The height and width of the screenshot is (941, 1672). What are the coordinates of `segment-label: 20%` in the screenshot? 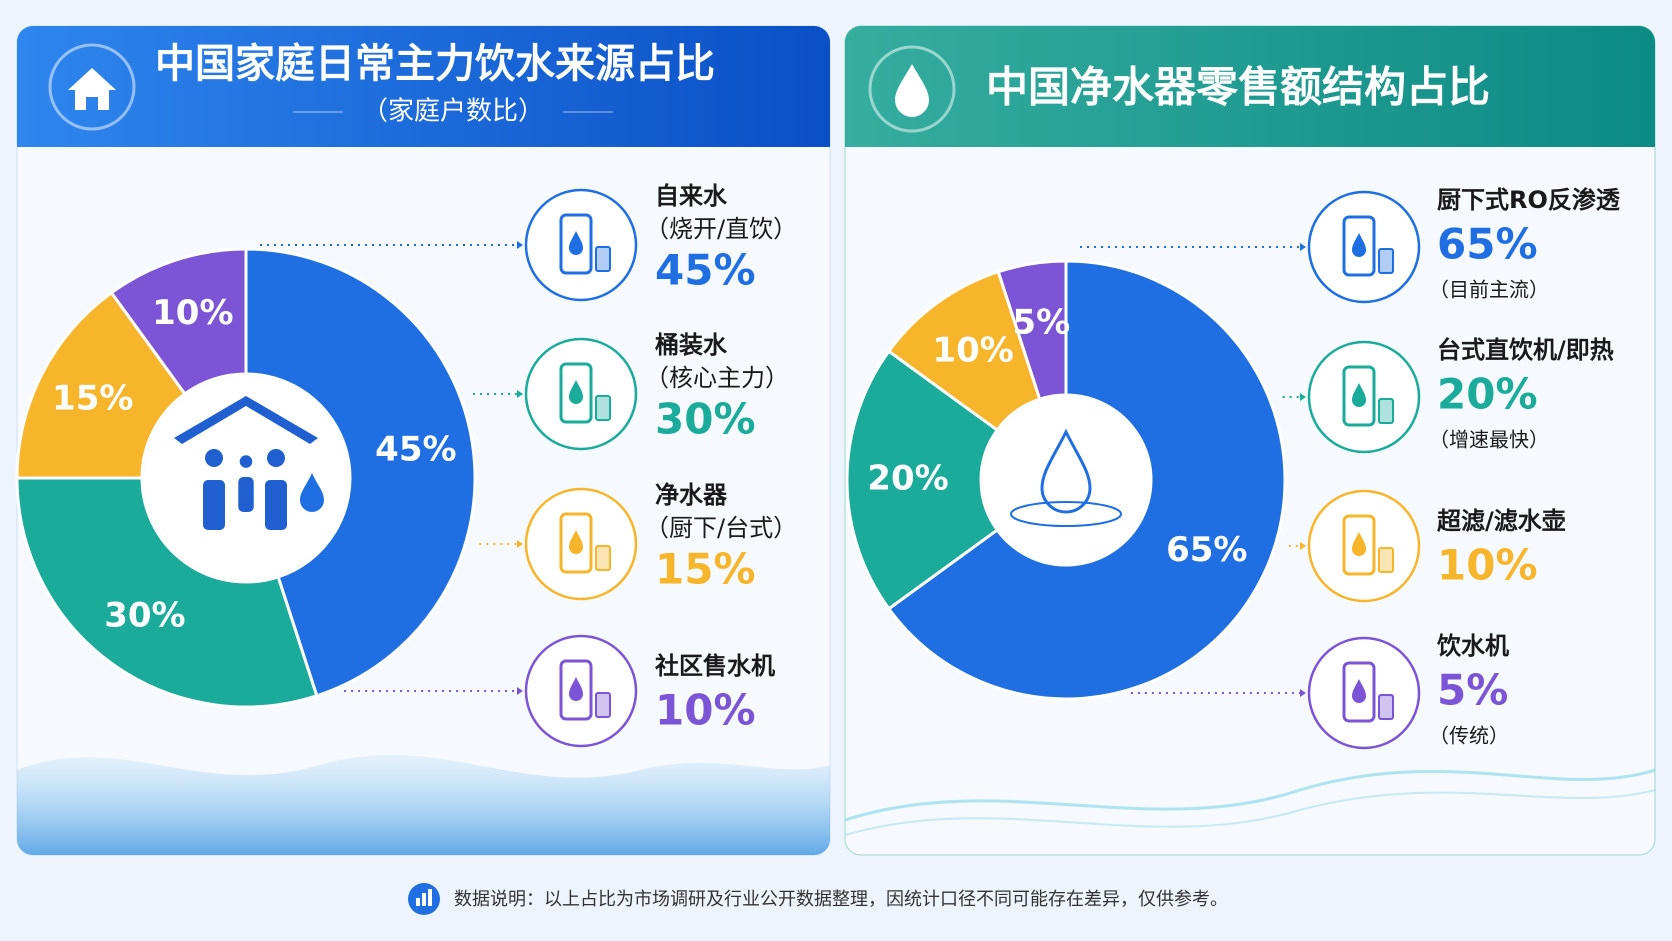 It's located at (907, 479).